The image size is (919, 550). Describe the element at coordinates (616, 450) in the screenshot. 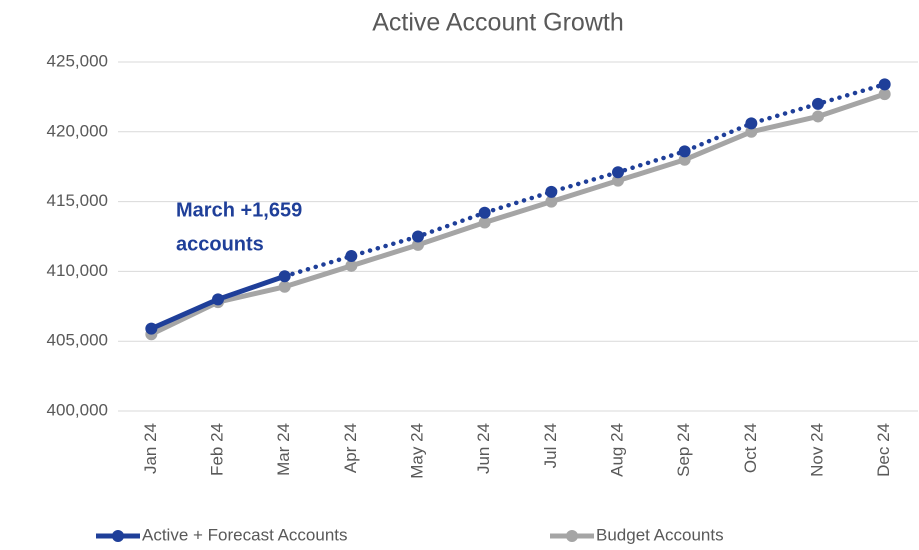

I see `x-tick-label: Aug 24` at that location.